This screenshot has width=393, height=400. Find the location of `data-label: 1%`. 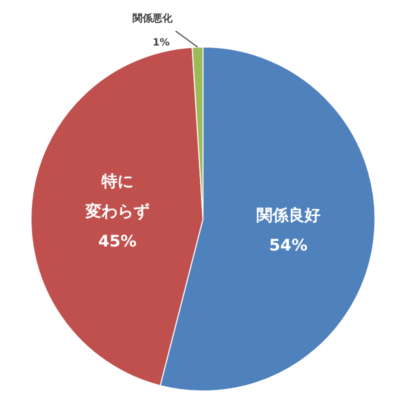

data-label: 1% is located at coordinates (161, 43).